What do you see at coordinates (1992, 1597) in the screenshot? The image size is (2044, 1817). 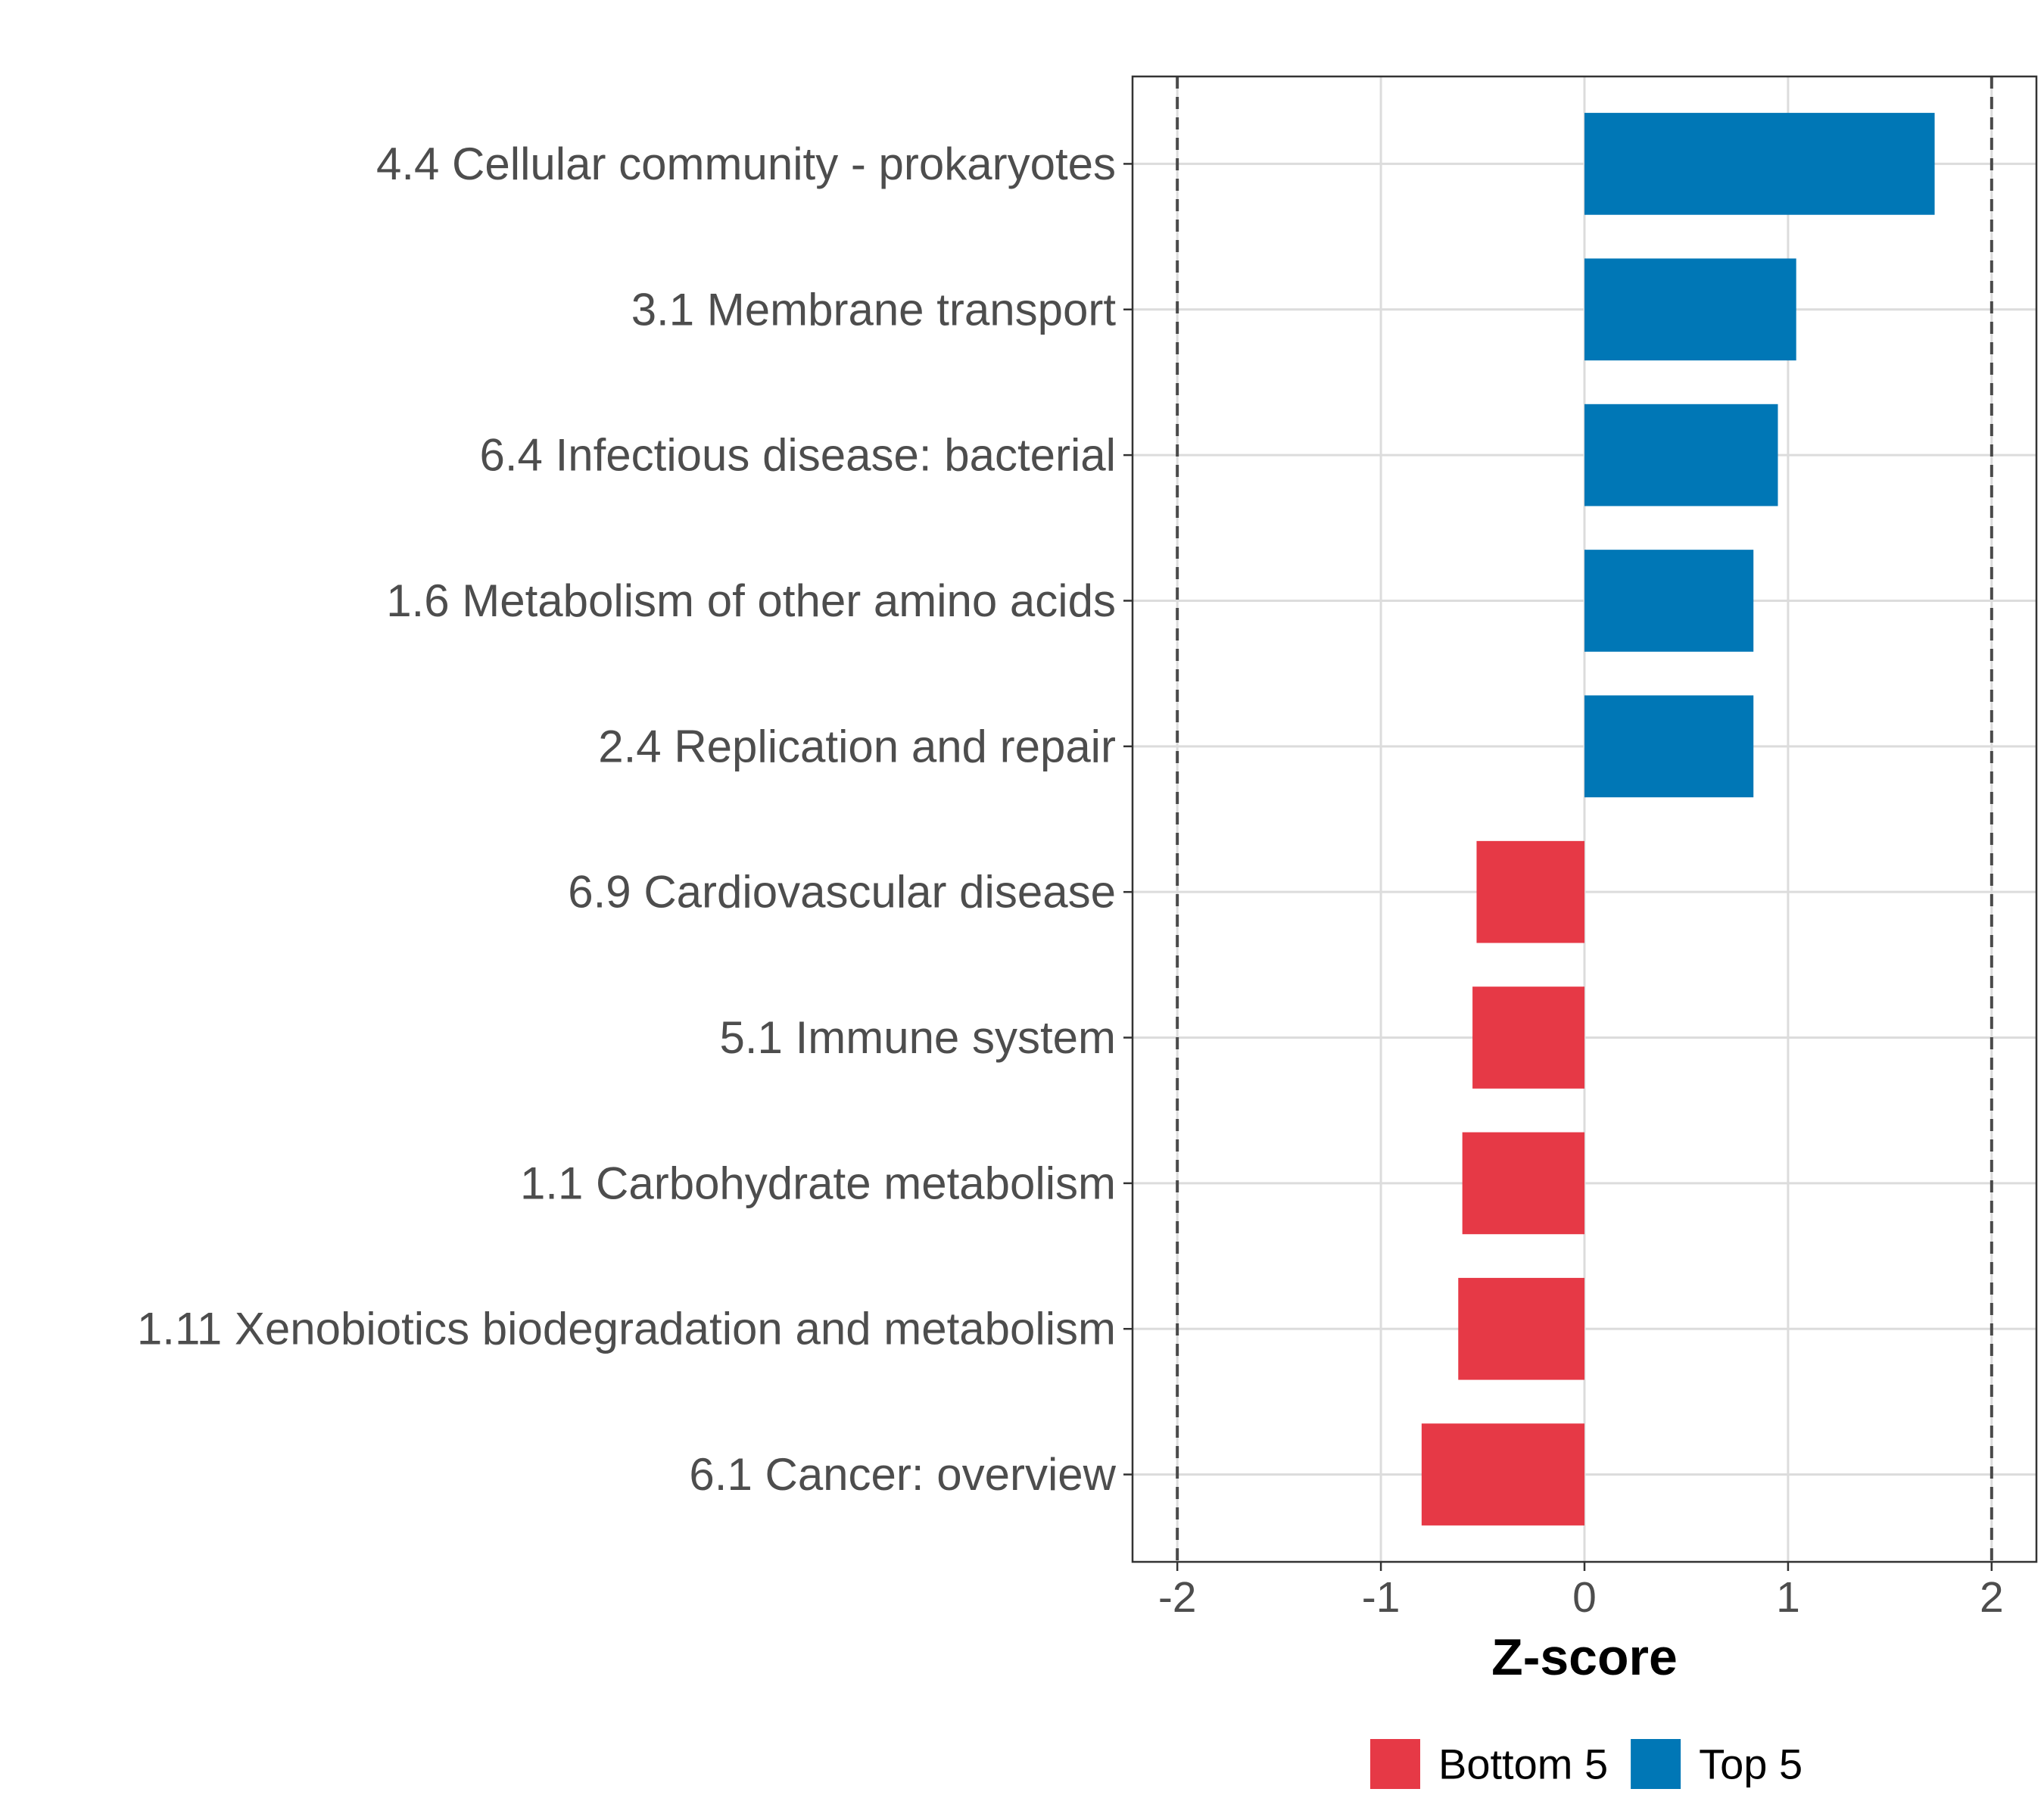 I see `x-tick-label: 2` at bounding box center [1992, 1597].